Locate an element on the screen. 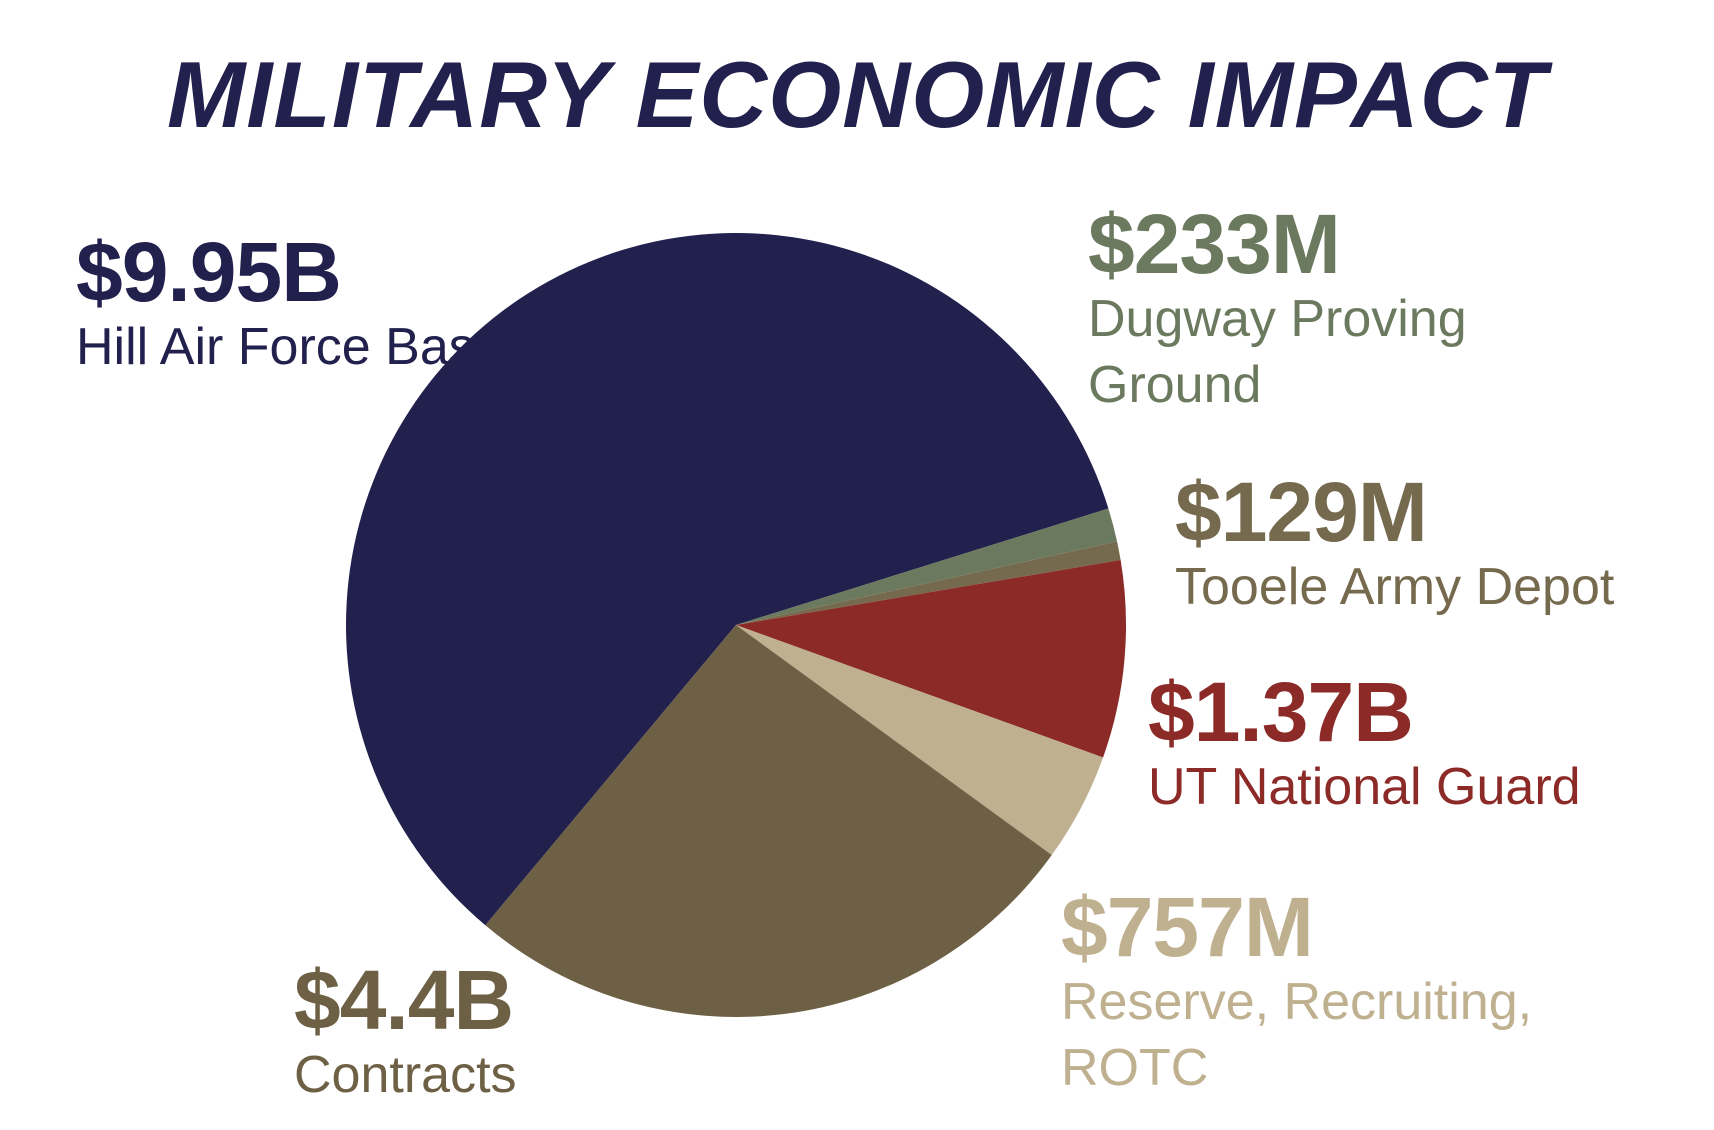 The width and height of the screenshot is (1714, 1130). slice-value-hill-air-force-base: $9.95B is located at coordinates (209, 272).